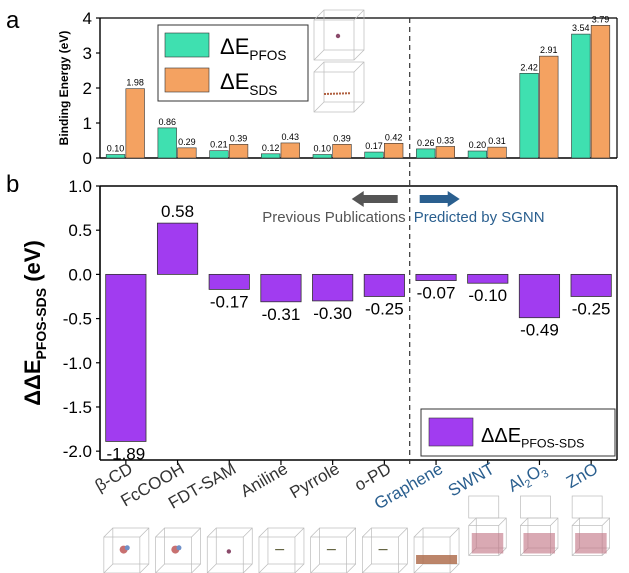 The width and height of the screenshot is (629, 573). What do you see at coordinates (581, 28) in the screenshot?
I see `bar-pfos-label: 3.54` at bounding box center [581, 28].